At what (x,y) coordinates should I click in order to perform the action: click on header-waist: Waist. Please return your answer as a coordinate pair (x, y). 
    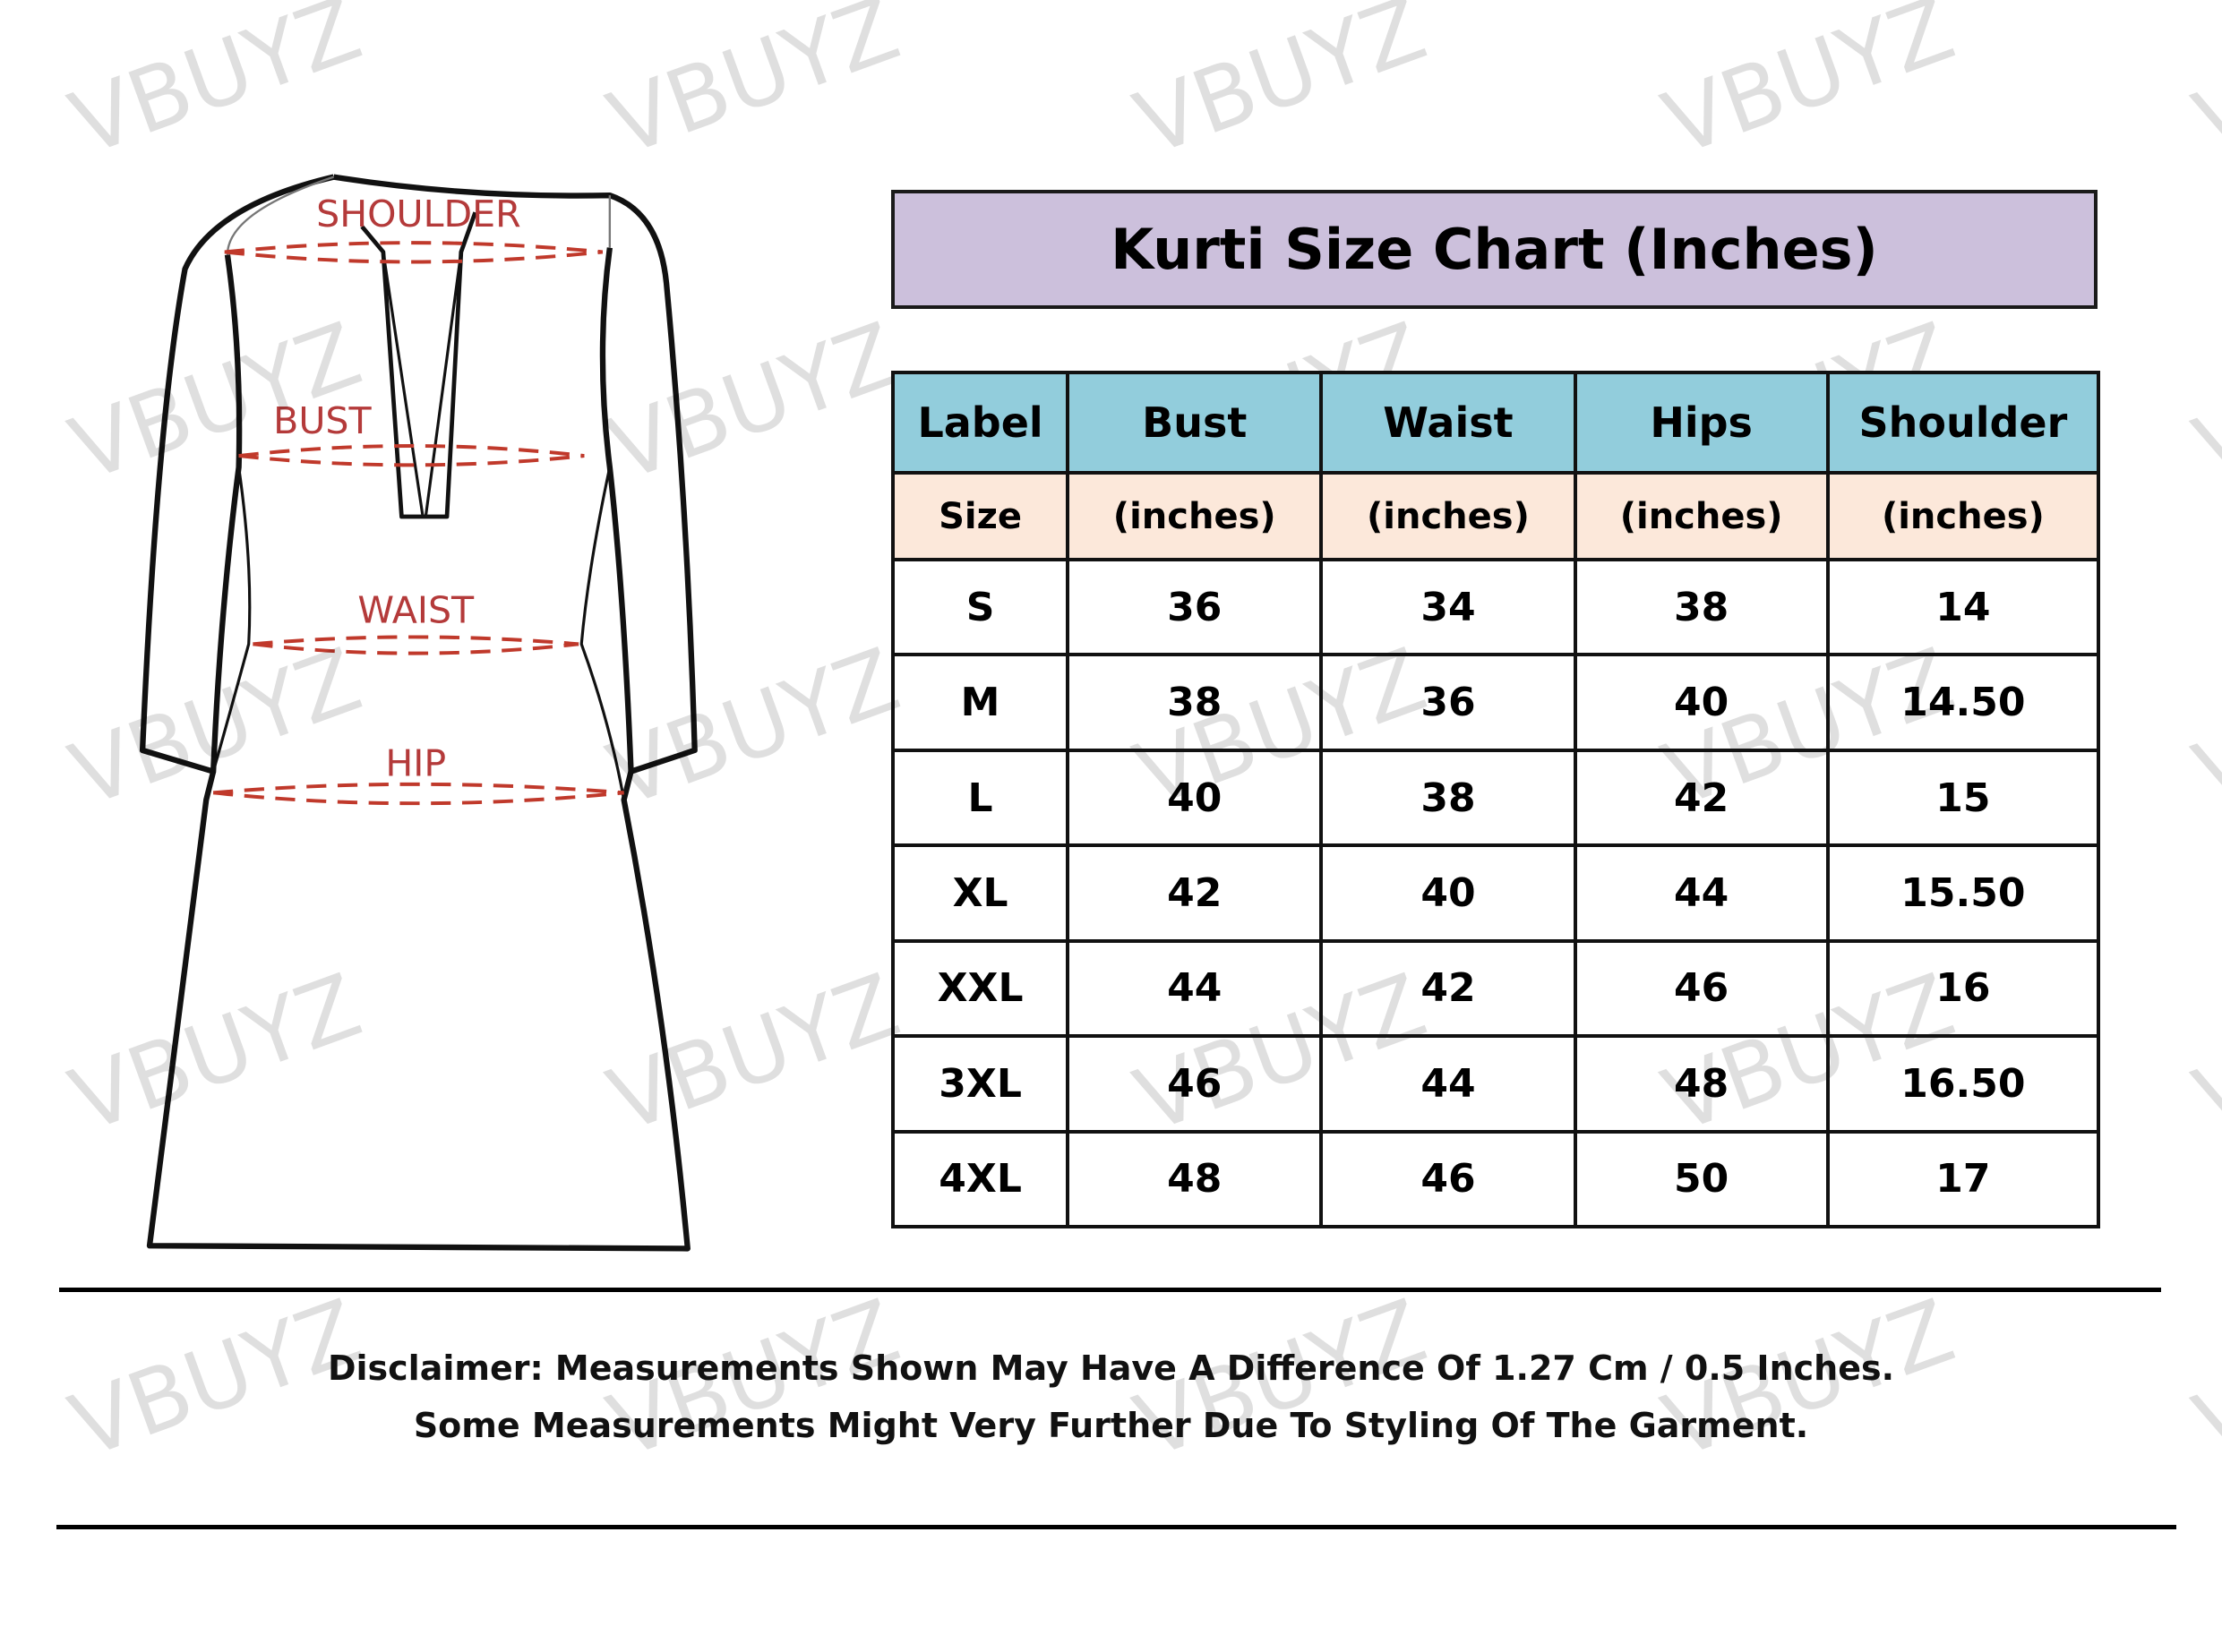
    Looking at the image, I should click on (1448, 422).